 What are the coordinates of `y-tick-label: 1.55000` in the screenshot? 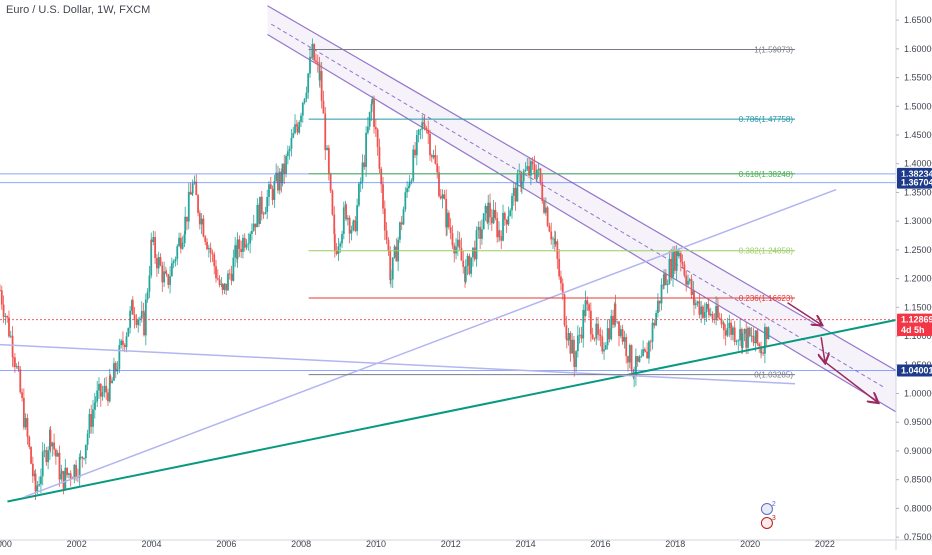 It's located at (918, 78).